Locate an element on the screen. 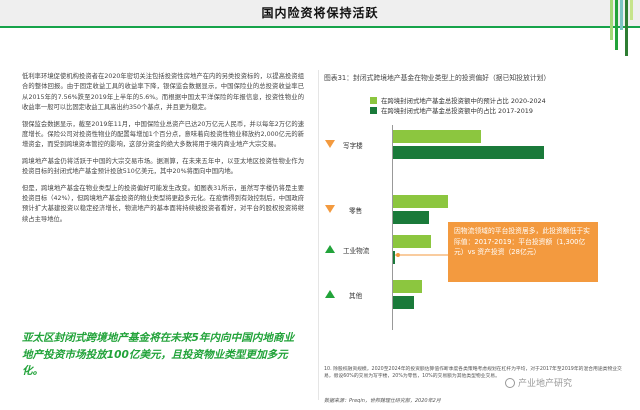 Image resolution: width=640 pixels, height=410 pixels. decorative-bars-icon is located at coordinates (621, 28).